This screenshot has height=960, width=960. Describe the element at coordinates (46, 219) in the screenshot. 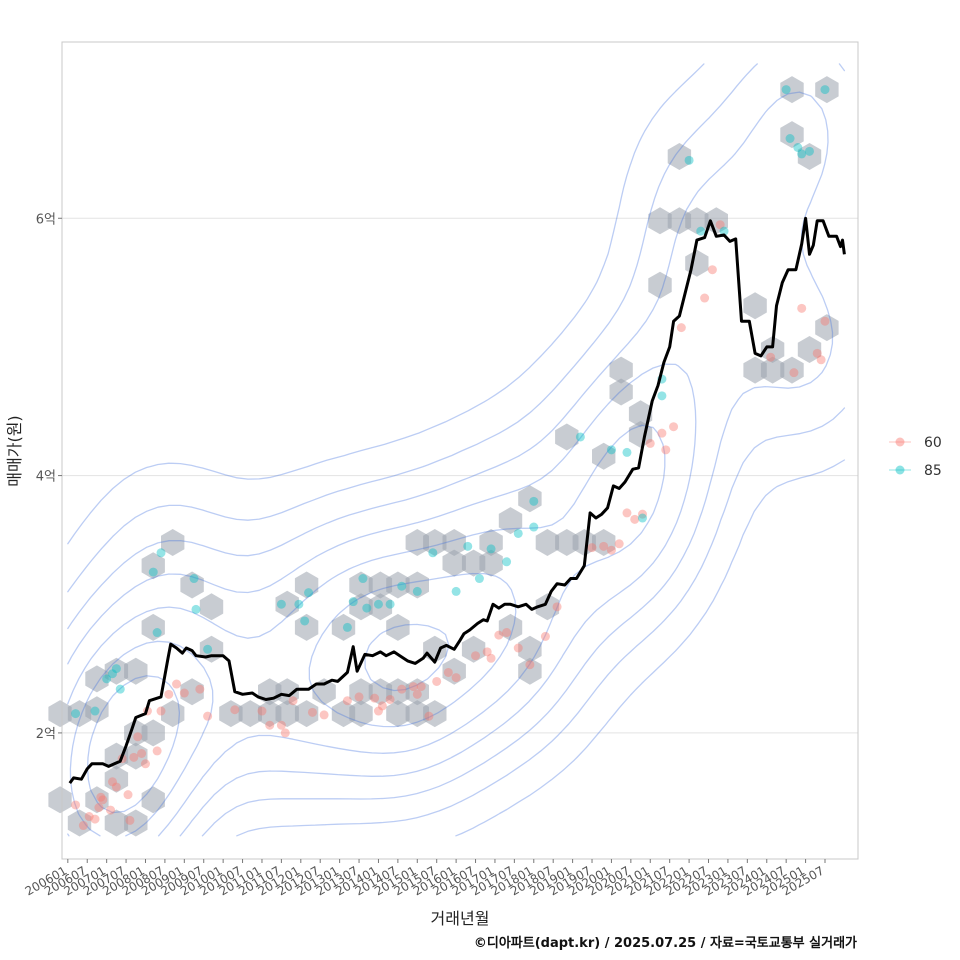

I see `y-tick-label-2: 6억` at that location.